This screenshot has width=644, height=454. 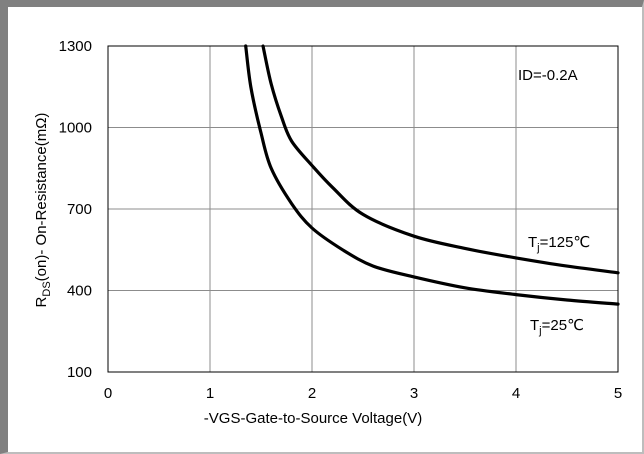 What do you see at coordinates (75, 128) in the screenshot?
I see `y-tick-label: 1000` at bounding box center [75, 128].